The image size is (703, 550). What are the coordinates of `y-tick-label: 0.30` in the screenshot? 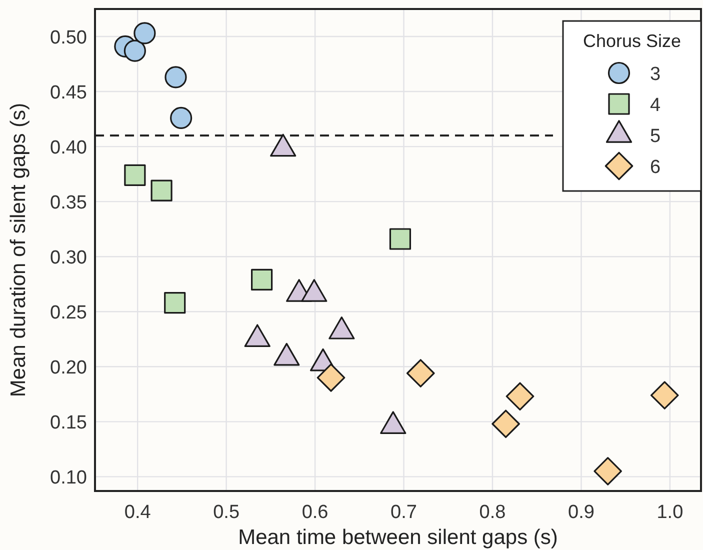 It's located at (68, 258).